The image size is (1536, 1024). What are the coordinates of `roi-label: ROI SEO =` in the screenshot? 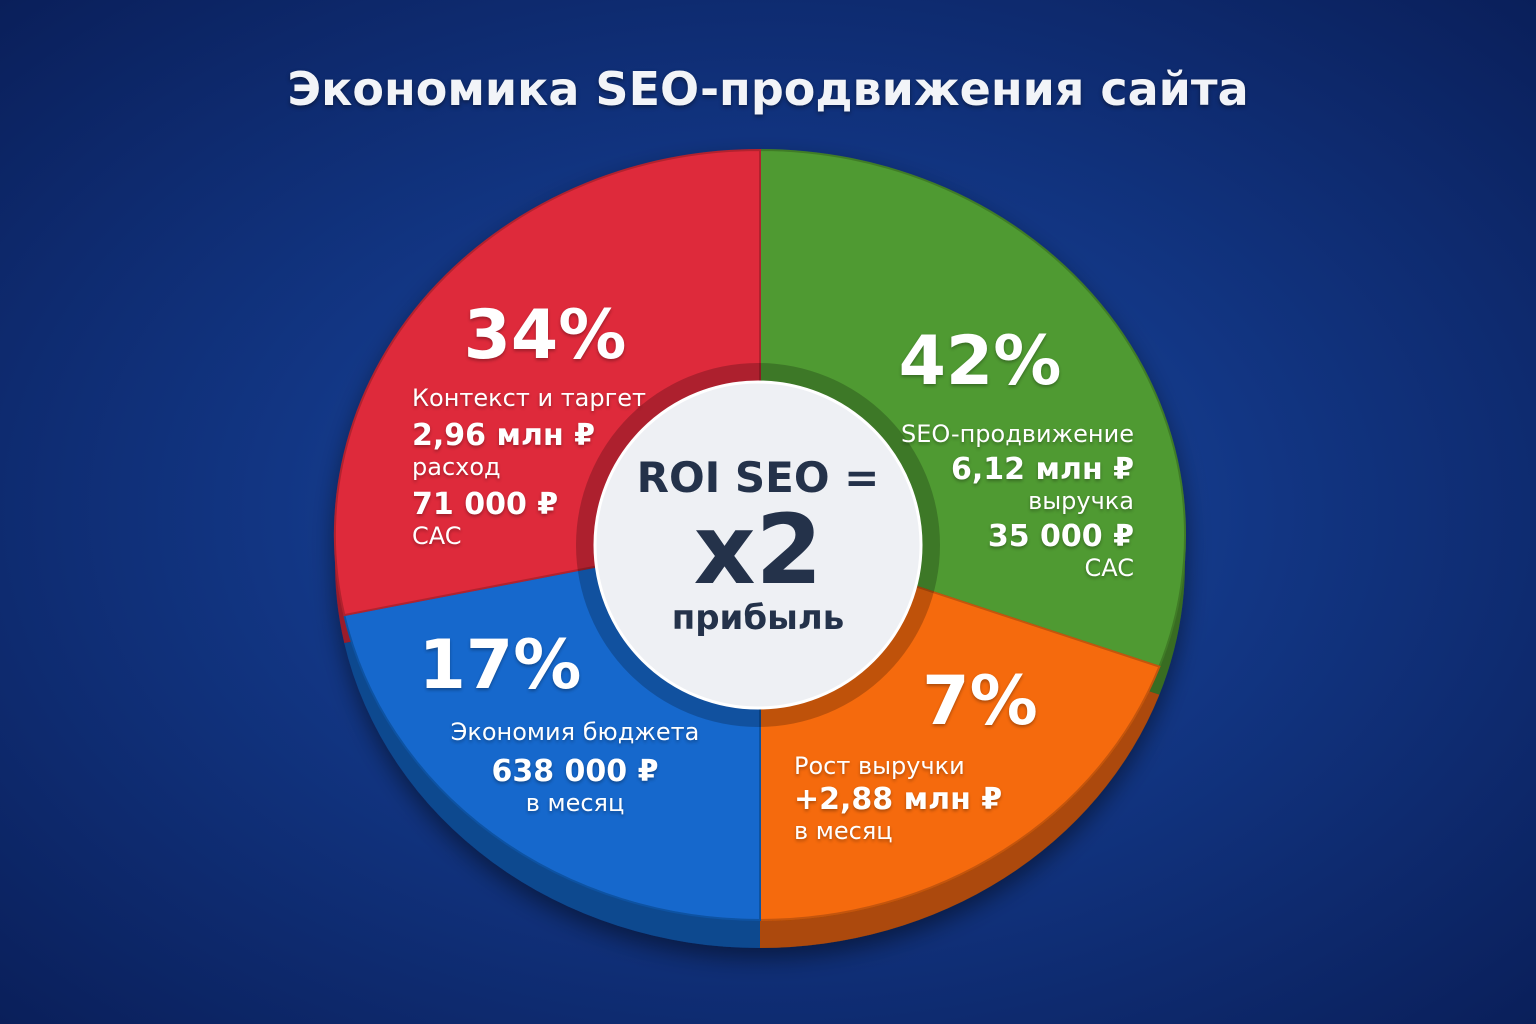 It's located at (758, 477).